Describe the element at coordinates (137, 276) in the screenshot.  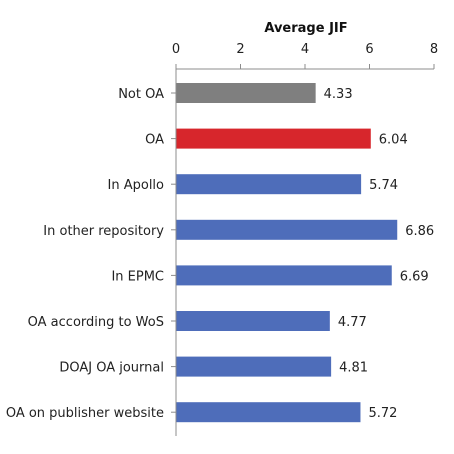
I see `category-label: In EPMC` at that location.